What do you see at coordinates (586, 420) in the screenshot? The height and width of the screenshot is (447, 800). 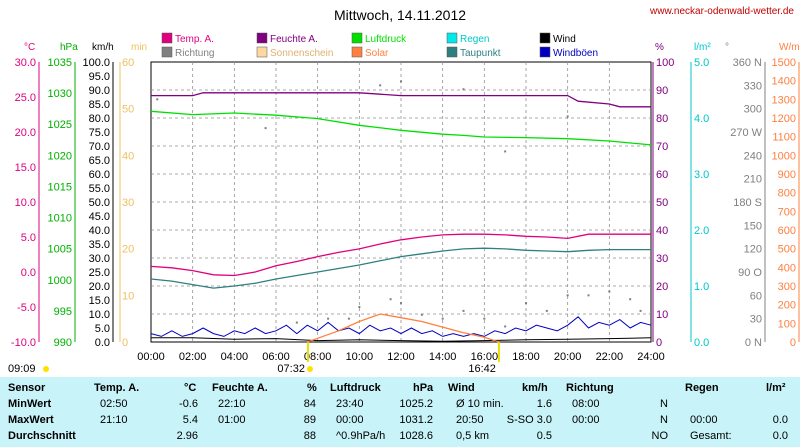 I see `stat-dir-time: 00:00` at bounding box center [586, 420].